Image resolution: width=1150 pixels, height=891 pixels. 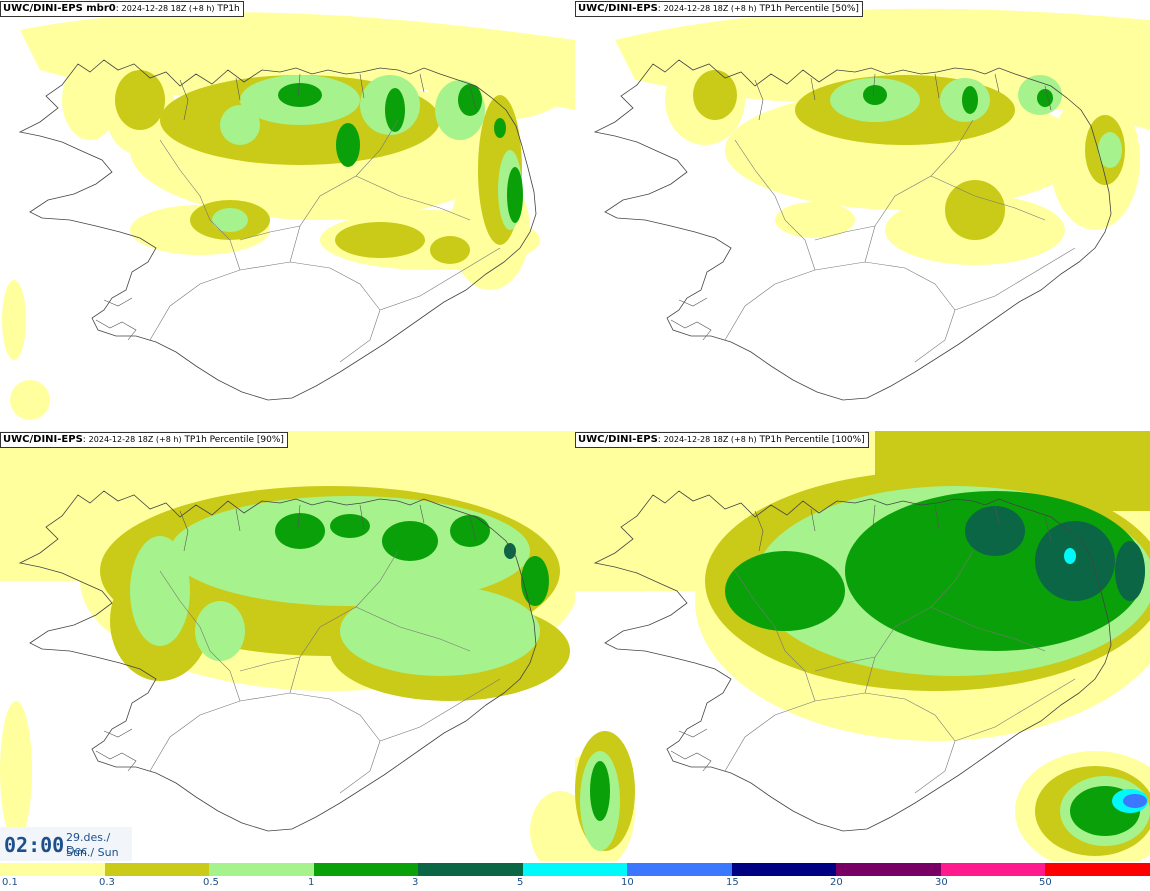 What do you see at coordinates (92, 852) in the screenshot?
I see `valid-time-day: Sun./ Sun` at bounding box center [92, 852].